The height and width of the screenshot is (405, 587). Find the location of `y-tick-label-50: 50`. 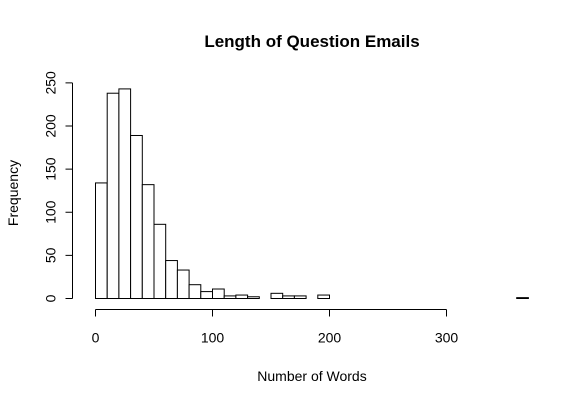

y-tick-label-50: 50 is located at coordinates (51, 255).